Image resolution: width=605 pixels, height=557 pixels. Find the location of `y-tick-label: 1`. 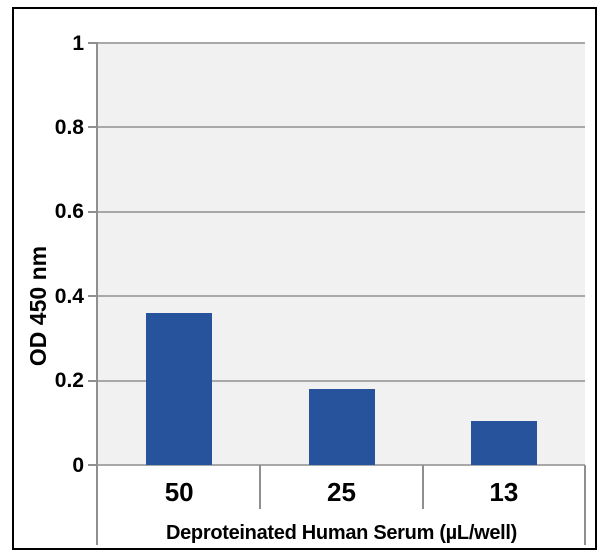

y-tick-label: 1 is located at coordinates (78, 43).